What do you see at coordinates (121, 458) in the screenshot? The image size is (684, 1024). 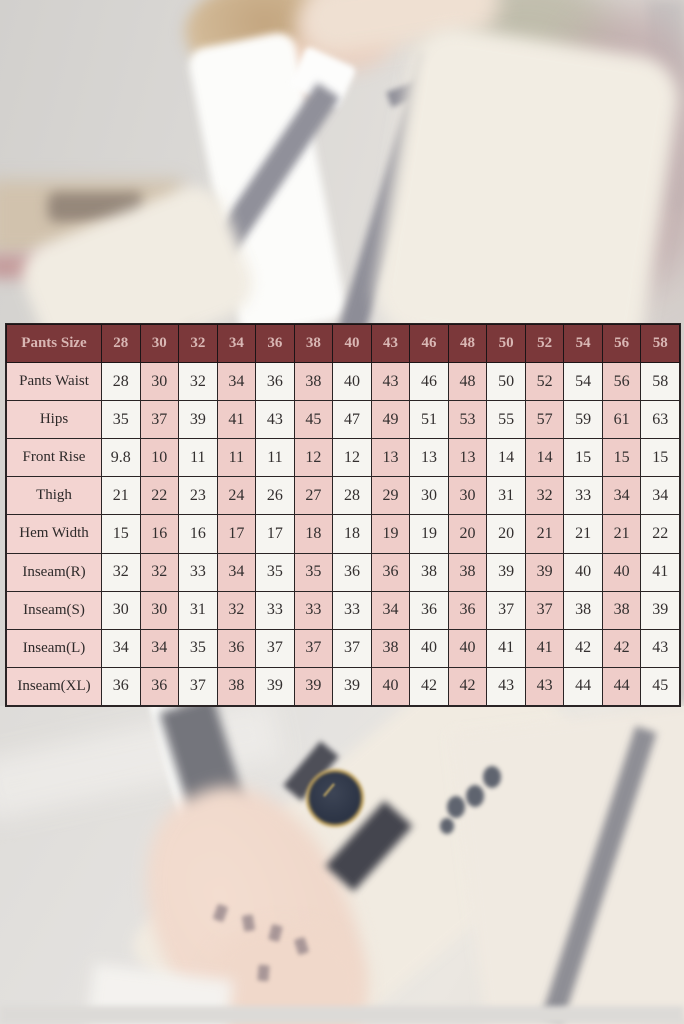 I see `size-value-cell: 9.8` at bounding box center [121, 458].